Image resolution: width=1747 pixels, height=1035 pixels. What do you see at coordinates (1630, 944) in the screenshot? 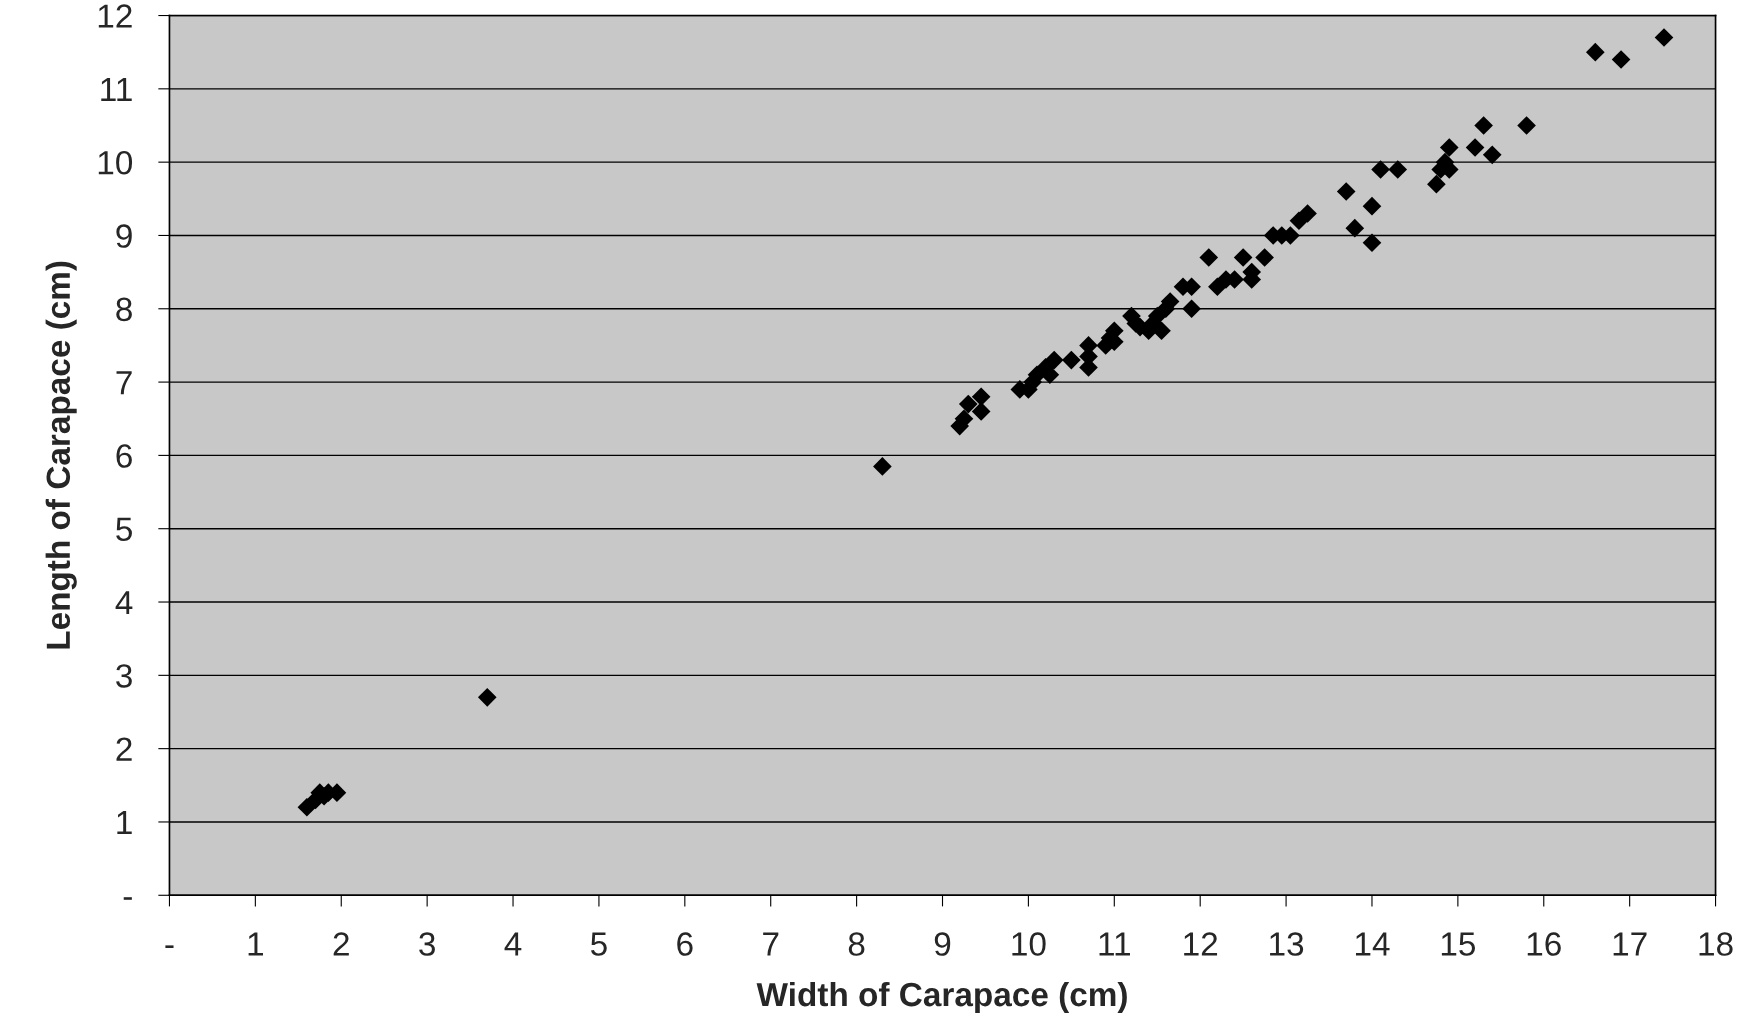
I see `x-tick-label: 17` at bounding box center [1630, 944].